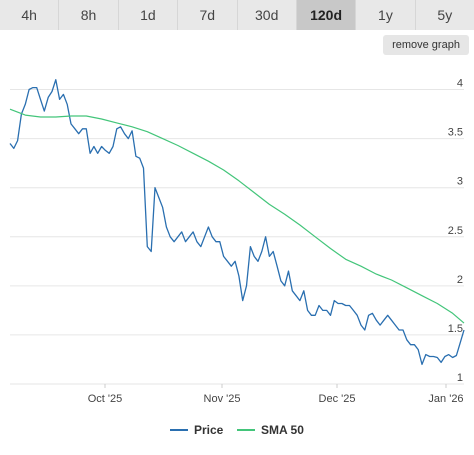 The height and width of the screenshot is (455, 474). Describe the element at coordinates (326, 15) in the screenshot. I see `tab-120d: 120d` at that location.